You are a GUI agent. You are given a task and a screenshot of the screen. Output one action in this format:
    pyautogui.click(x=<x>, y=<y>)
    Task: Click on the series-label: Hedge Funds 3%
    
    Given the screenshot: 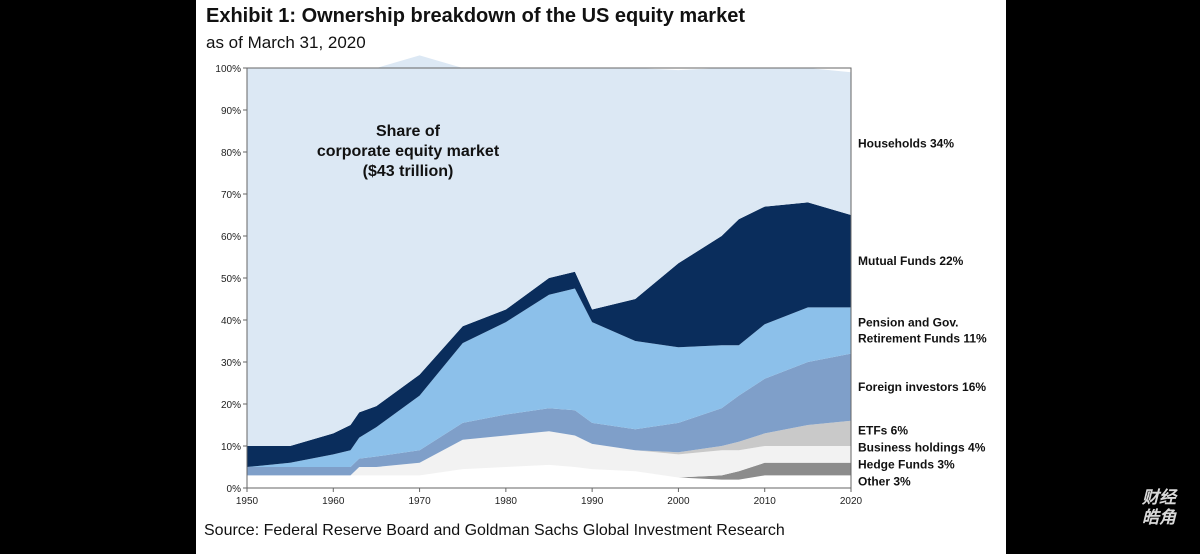 What is the action you would take?
    pyautogui.click(x=906, y=465)
    